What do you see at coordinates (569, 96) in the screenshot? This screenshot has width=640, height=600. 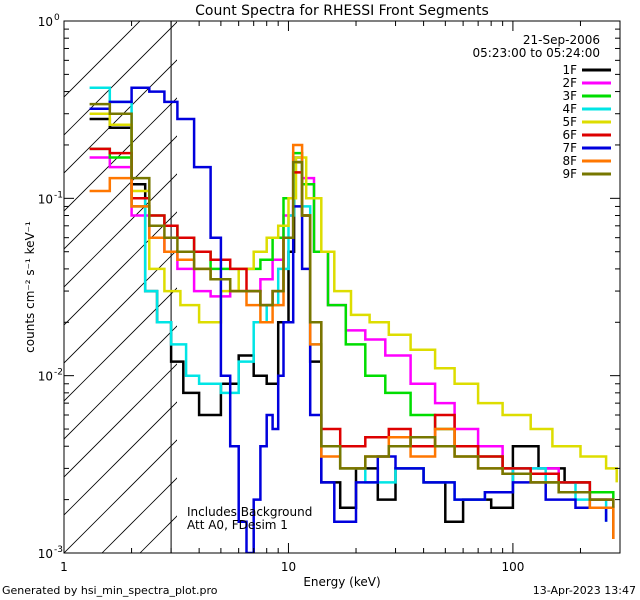 I see `legend-label-3F: 3F` at bounding box center [569, 96].